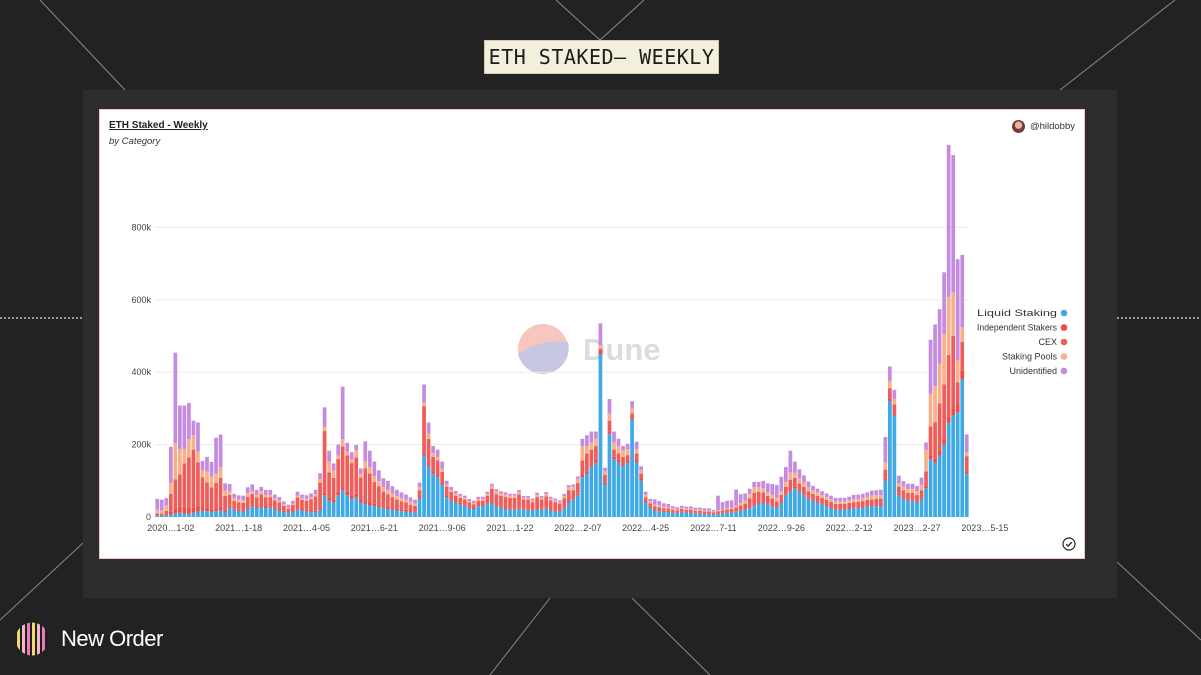 The width and height of the screenshot is (1201, 675). Describe the element at coordinates (984, 528) in the screenshot. I see `x-tick-label: 2023…5-15` at that location.